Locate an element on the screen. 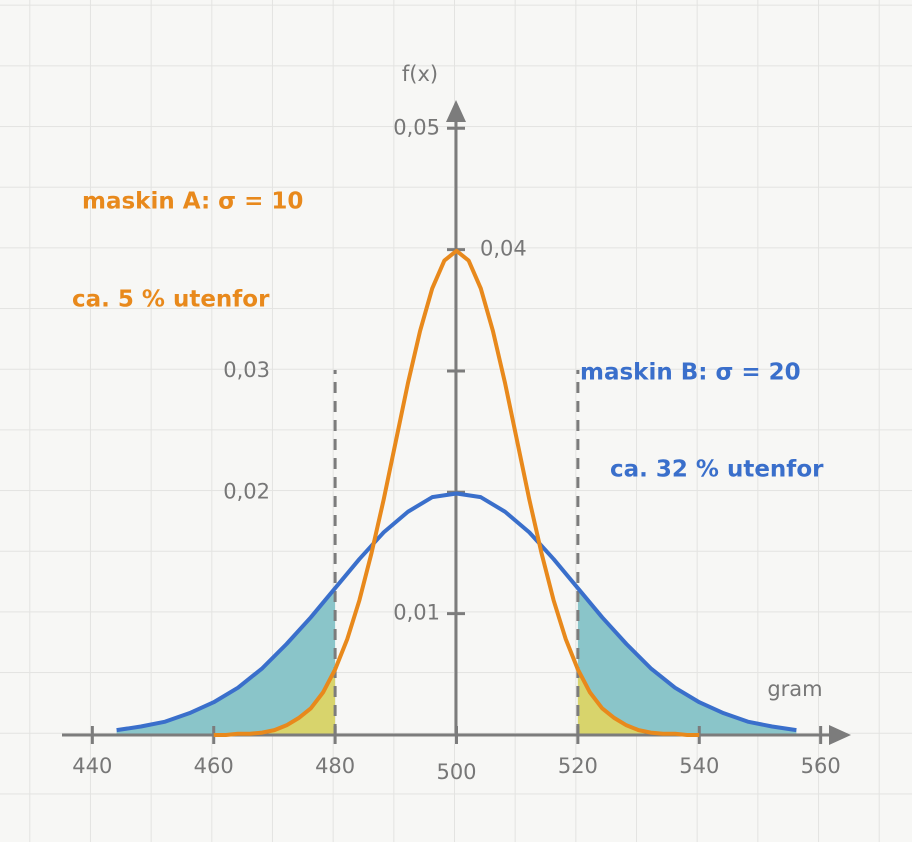 The height and width of the screenshot is (842, 912). x-tick-label: 480 is located at coordinates (335, 766).